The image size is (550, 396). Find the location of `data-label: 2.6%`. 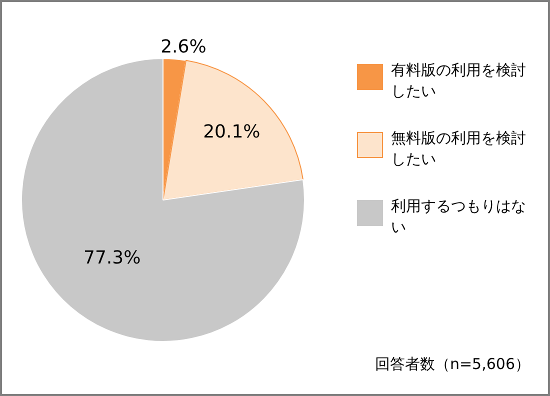

data-label: 2.6% is located at coordinates (183, 47).